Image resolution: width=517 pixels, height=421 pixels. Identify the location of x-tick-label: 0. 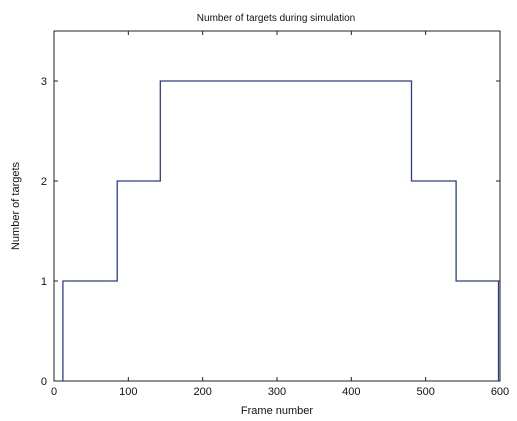
(54, 392).